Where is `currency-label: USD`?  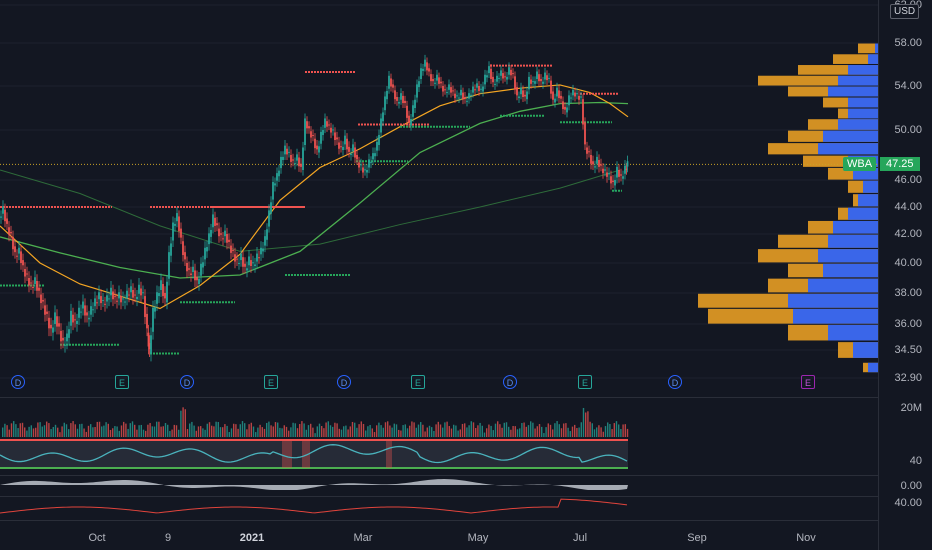
currency-label: USD is located at coordinates (905, 11).